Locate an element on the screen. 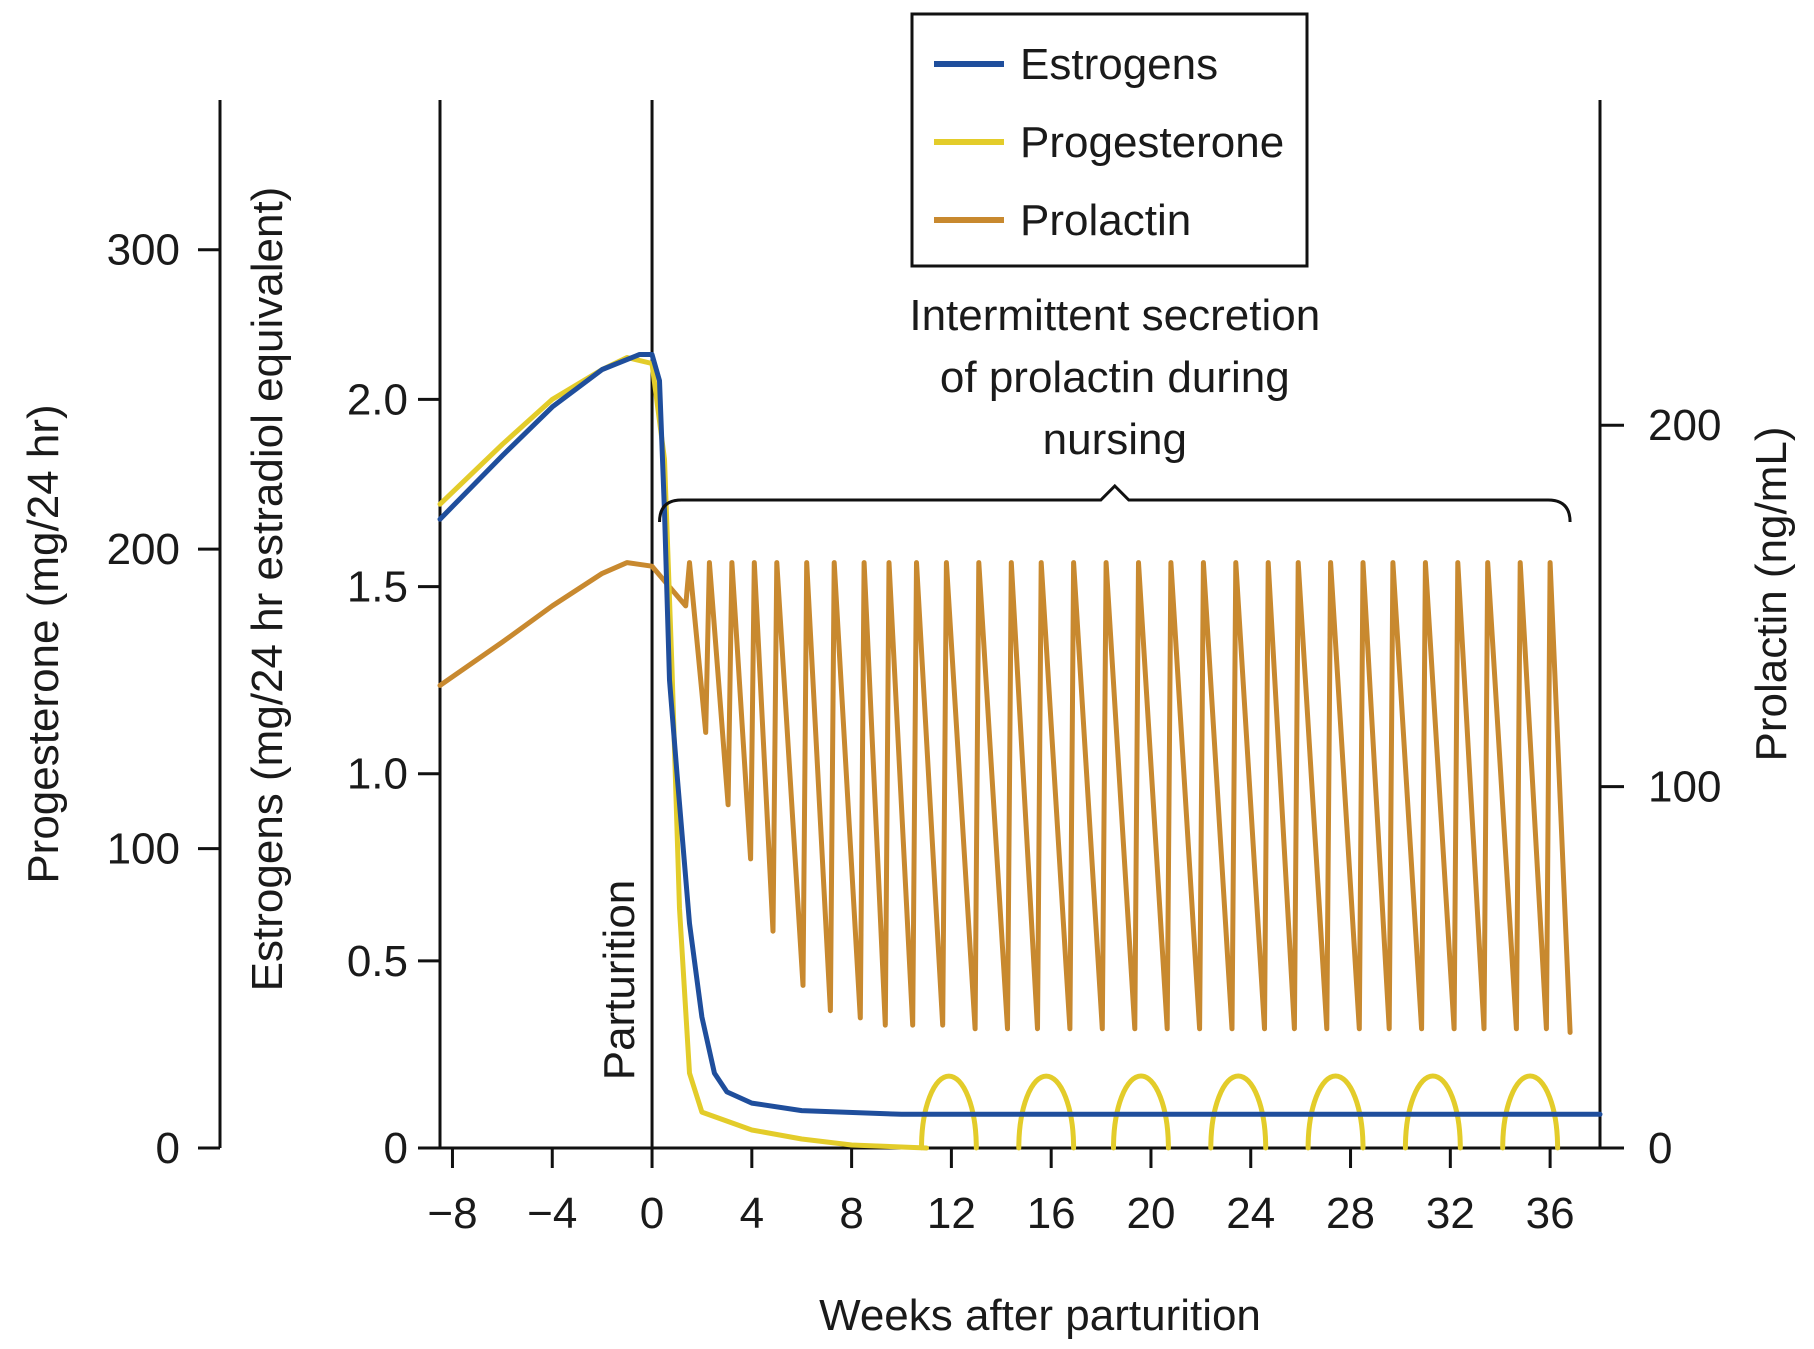 Image resolution: width=1814 pixels, height=1349 pixels. legend-entry-estrogens: Estrogens is located at coordinates (1076, 64).